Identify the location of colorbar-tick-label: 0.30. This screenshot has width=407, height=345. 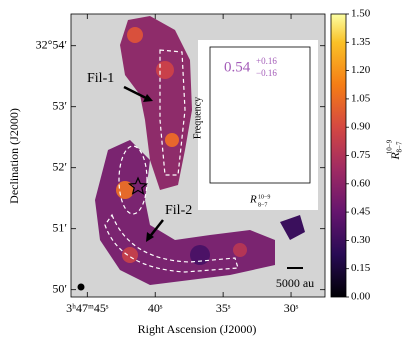
(361, 240).